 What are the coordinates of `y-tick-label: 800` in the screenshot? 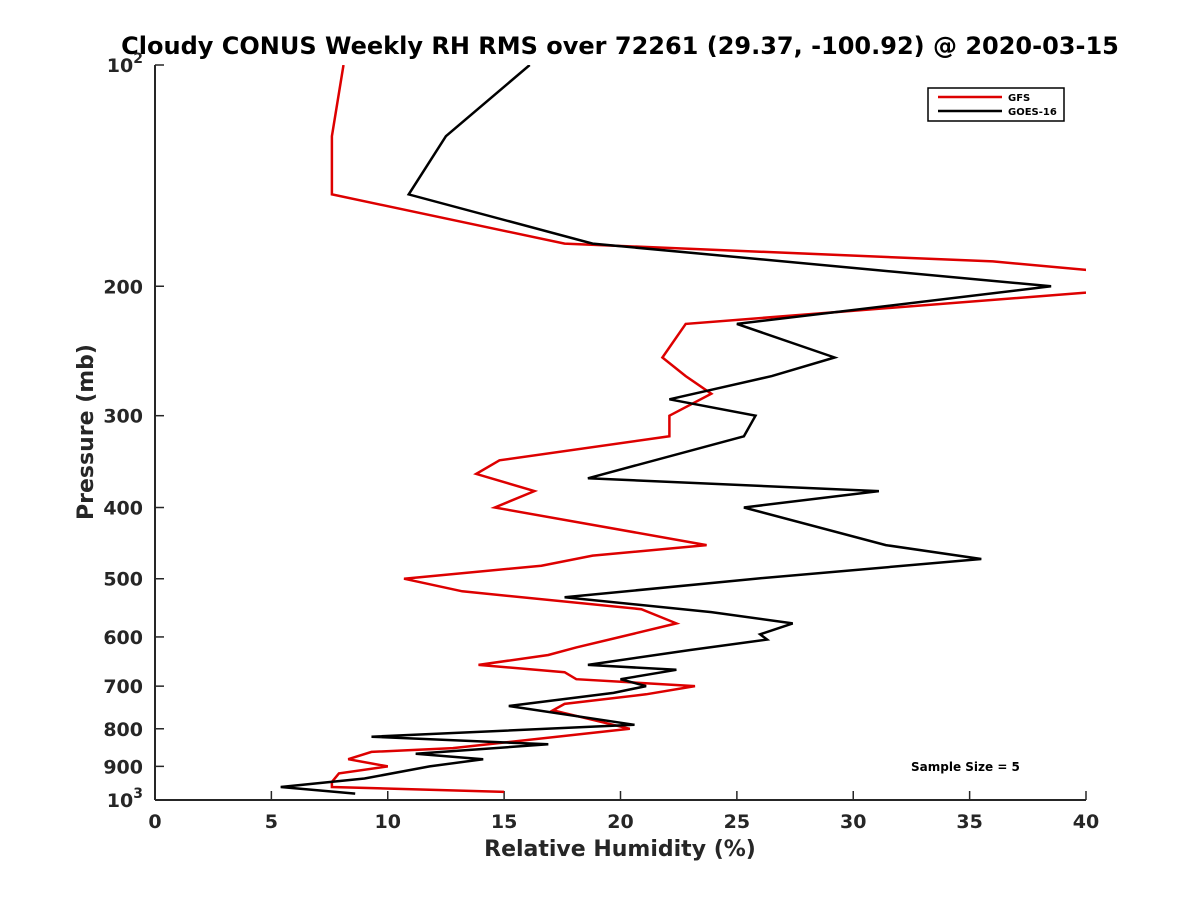 It's located at (123, 730).